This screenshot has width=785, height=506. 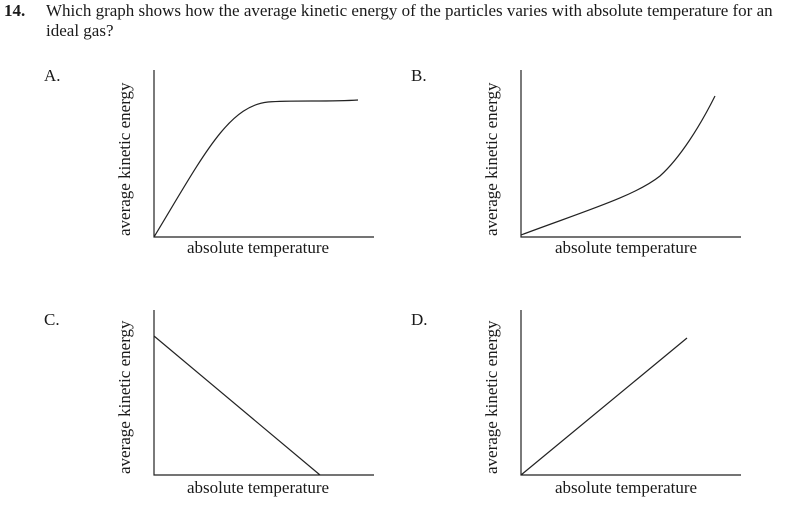 What do you see at coordinates (52, 319) in the screenshot?
I see `option-c-label: C.` at bounding box center [52, 319].